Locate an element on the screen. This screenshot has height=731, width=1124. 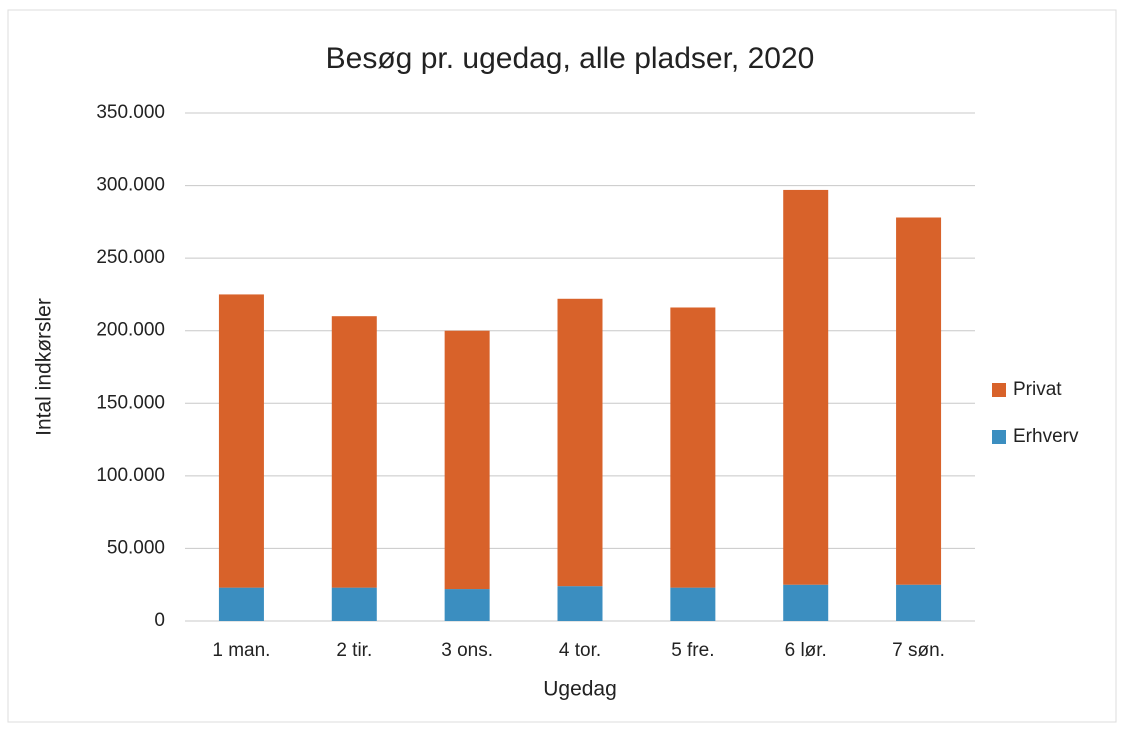
x-tick-label: 1 man. is located at coordinates (241, 650).